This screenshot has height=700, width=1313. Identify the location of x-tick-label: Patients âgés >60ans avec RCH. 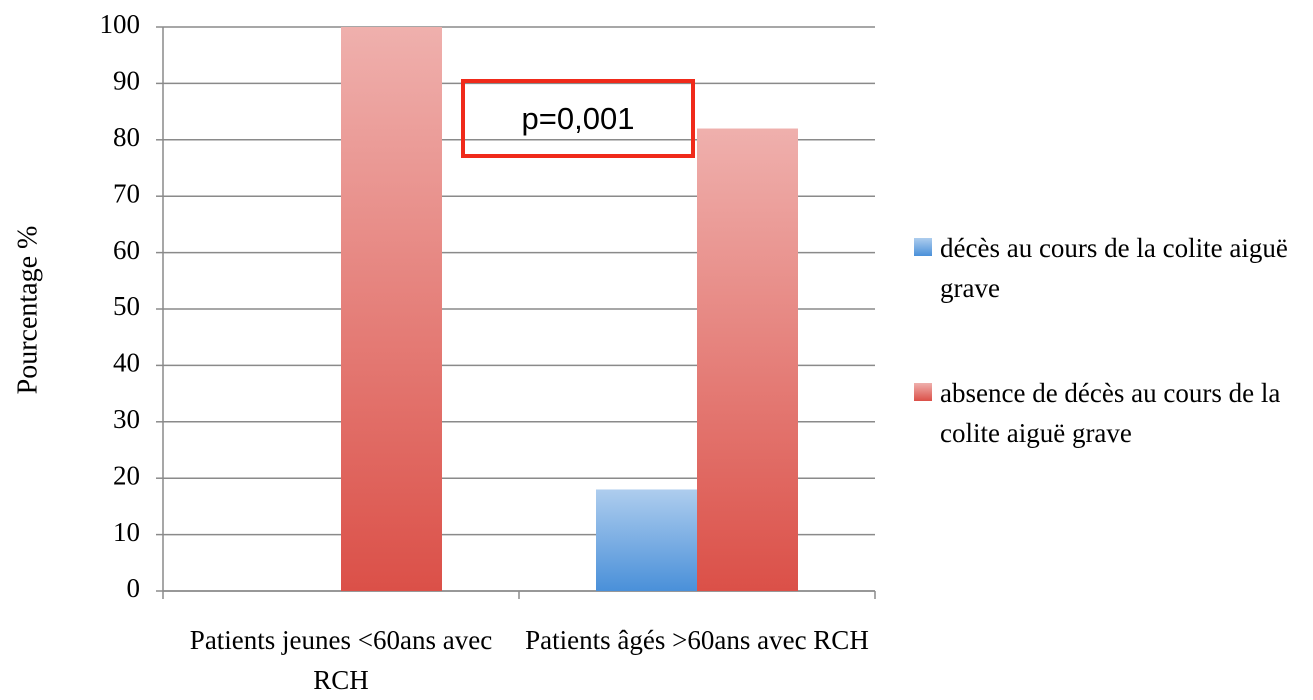
(697, 640).